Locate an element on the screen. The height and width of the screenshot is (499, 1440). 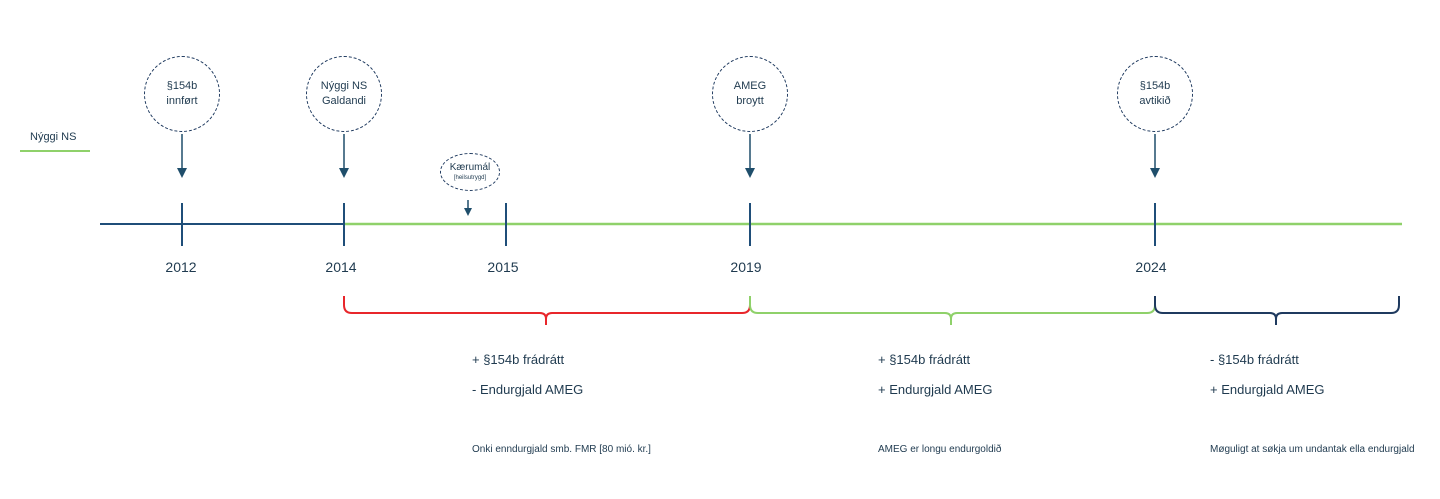
year-label: 2014 is located at coordinates (341, 267).